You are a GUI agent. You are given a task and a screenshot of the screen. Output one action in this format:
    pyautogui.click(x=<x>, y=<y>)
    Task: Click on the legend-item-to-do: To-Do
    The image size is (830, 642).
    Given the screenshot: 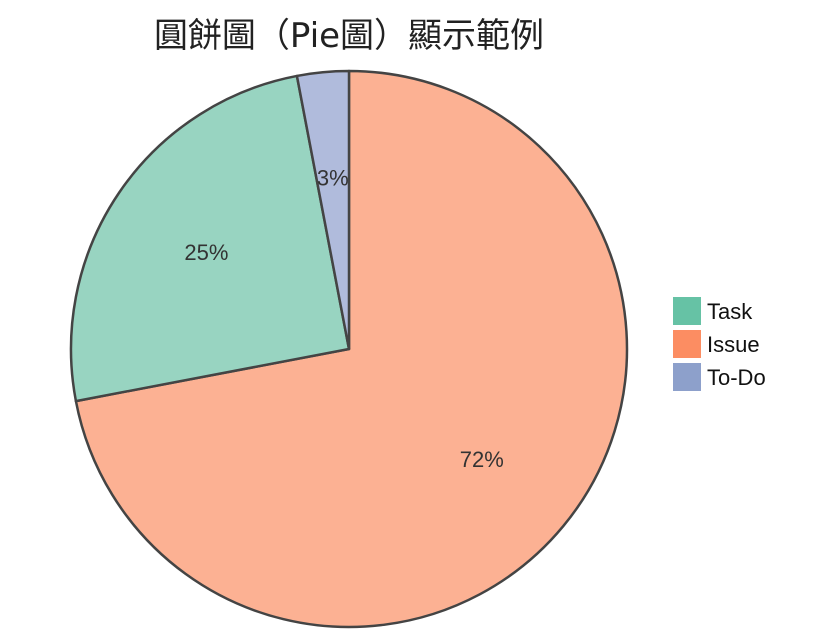 What is the action you would take?
    pyautogui.click(x=719, y=377)
    